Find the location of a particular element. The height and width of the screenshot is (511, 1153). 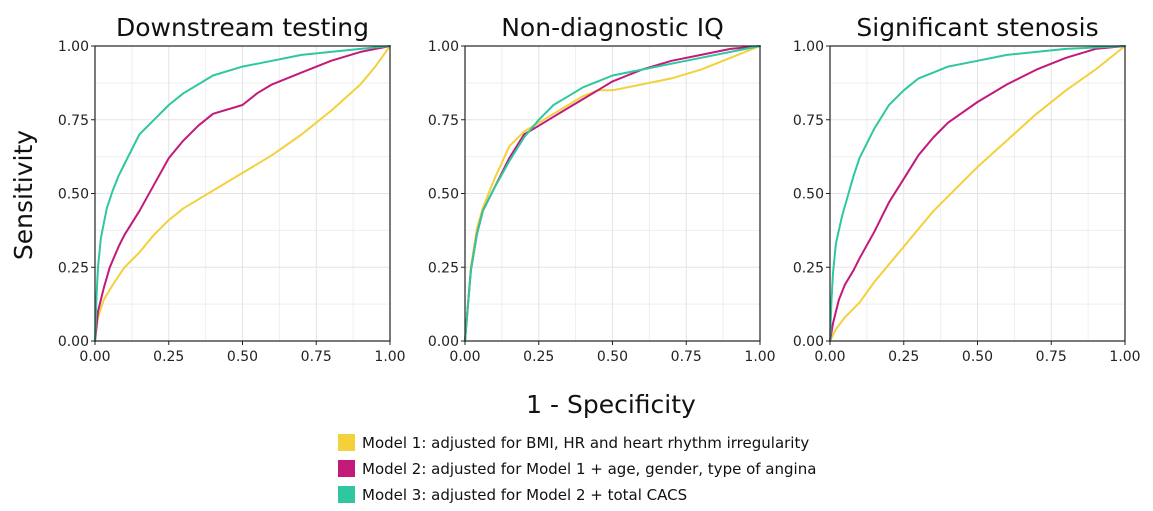

panel-title: Non-diagnostic IQ is located at coordinates (612, 27).